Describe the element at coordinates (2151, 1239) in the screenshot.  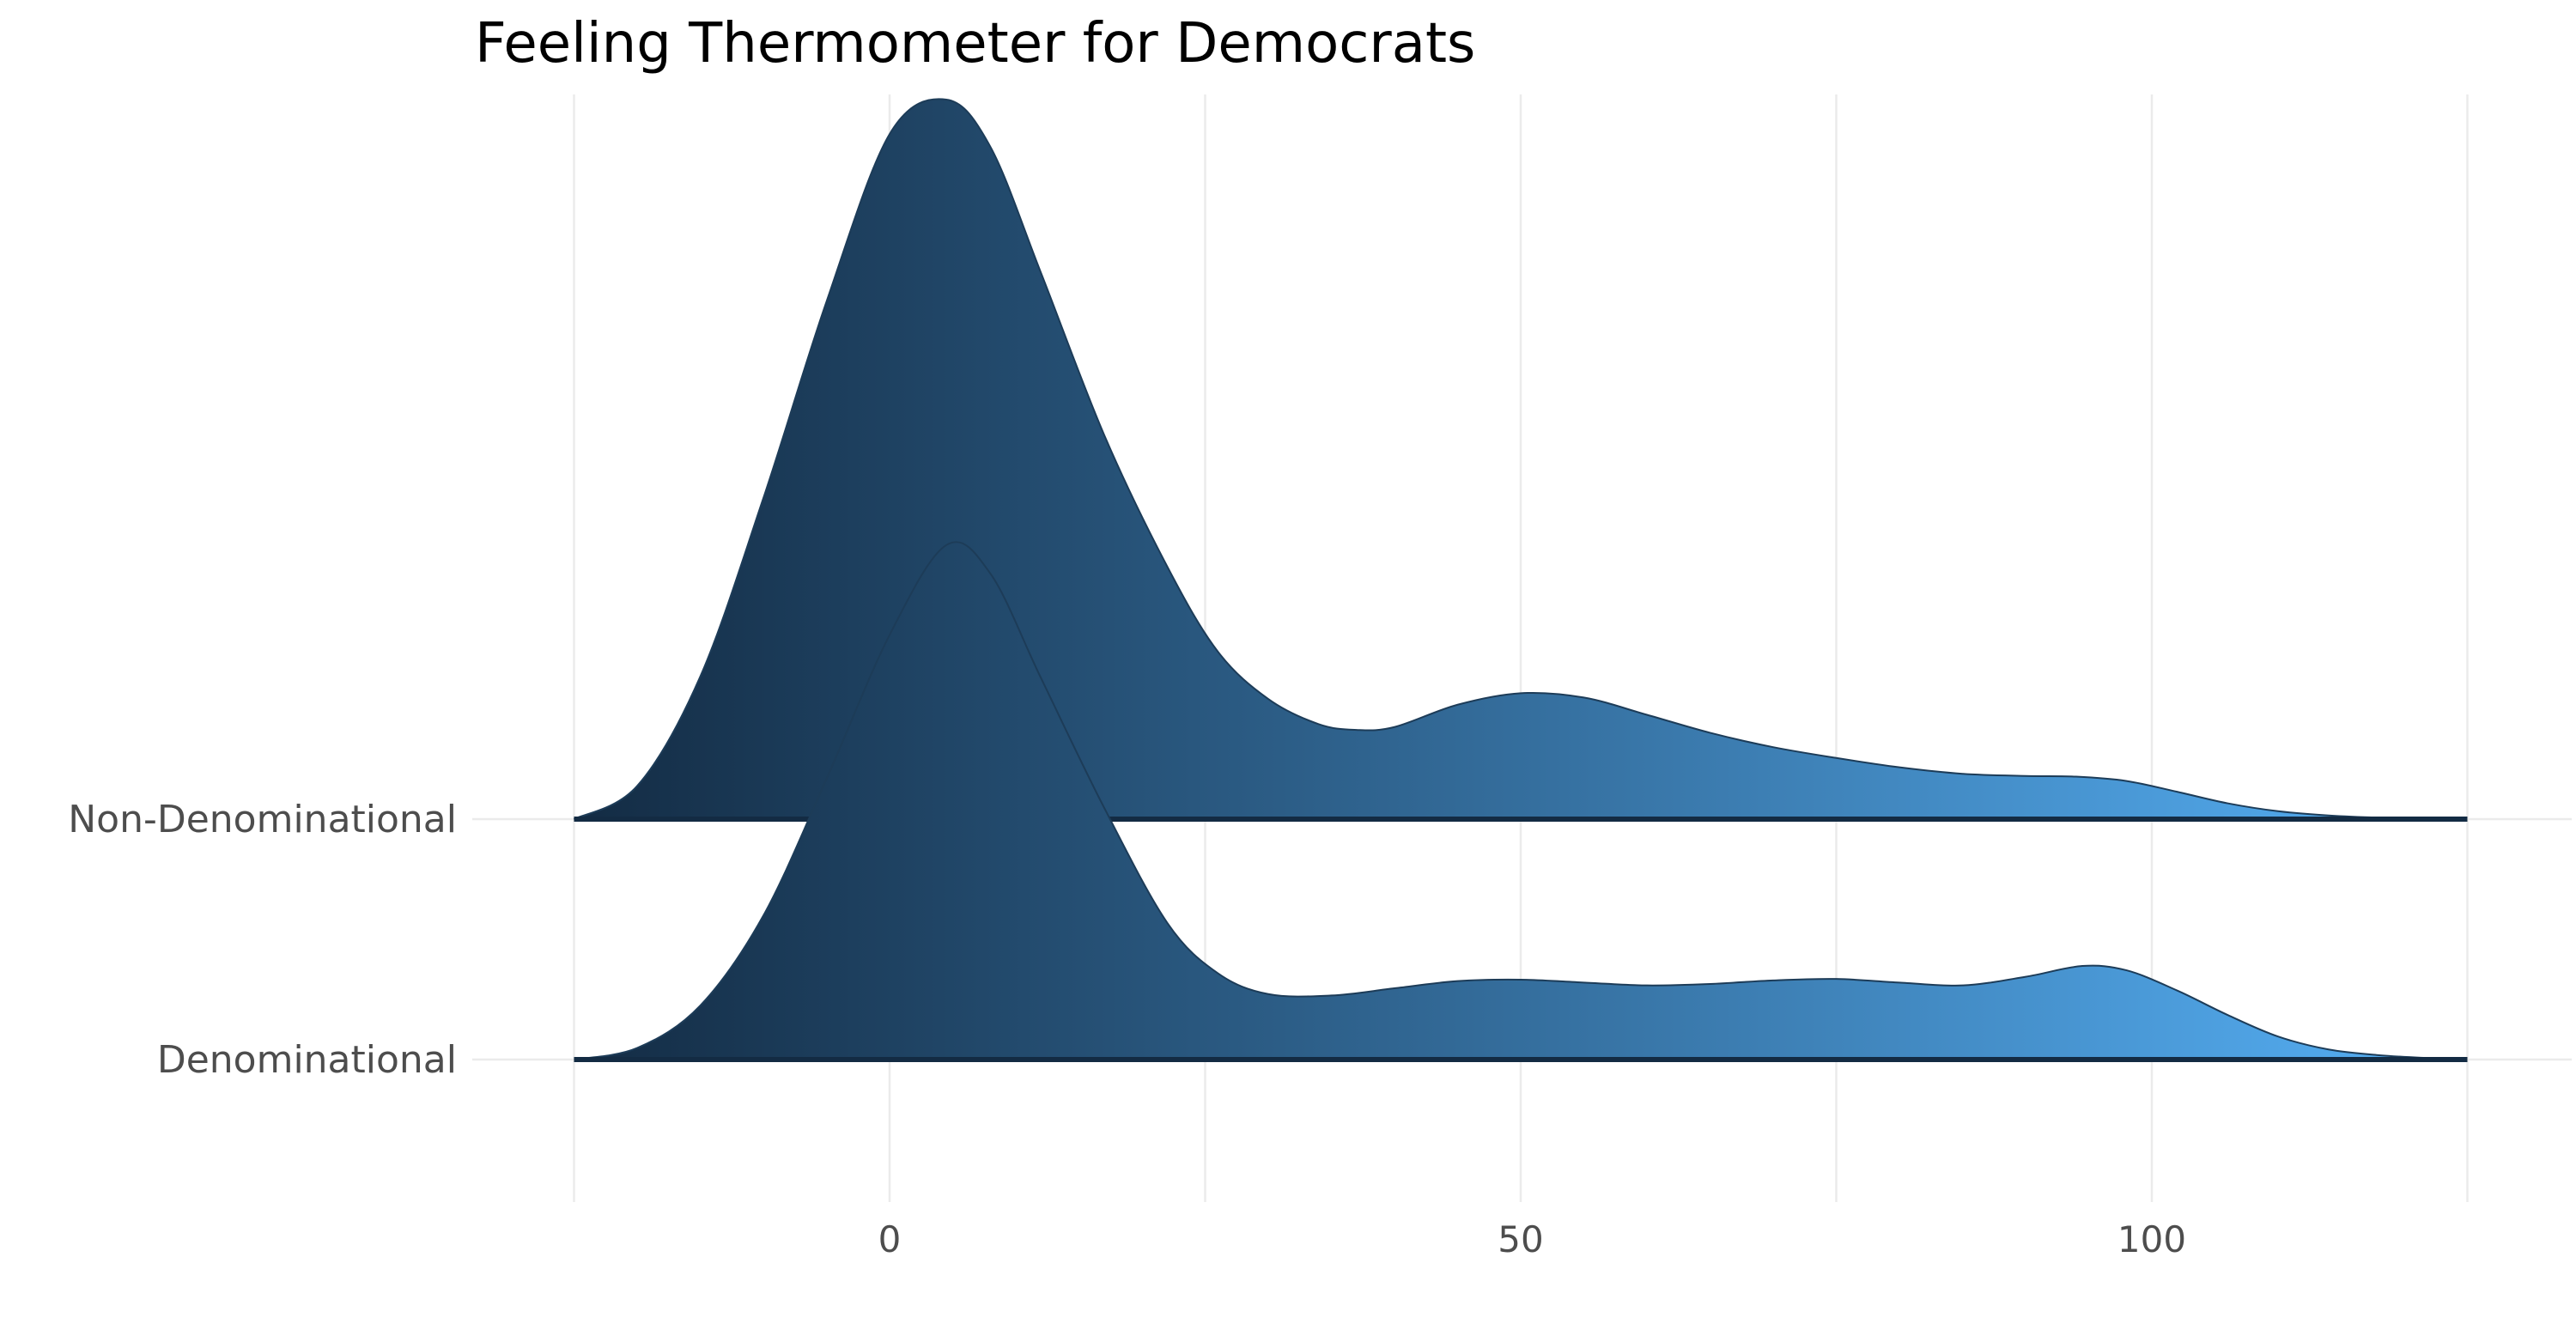
I see `x-tick-label: 100` at that location.